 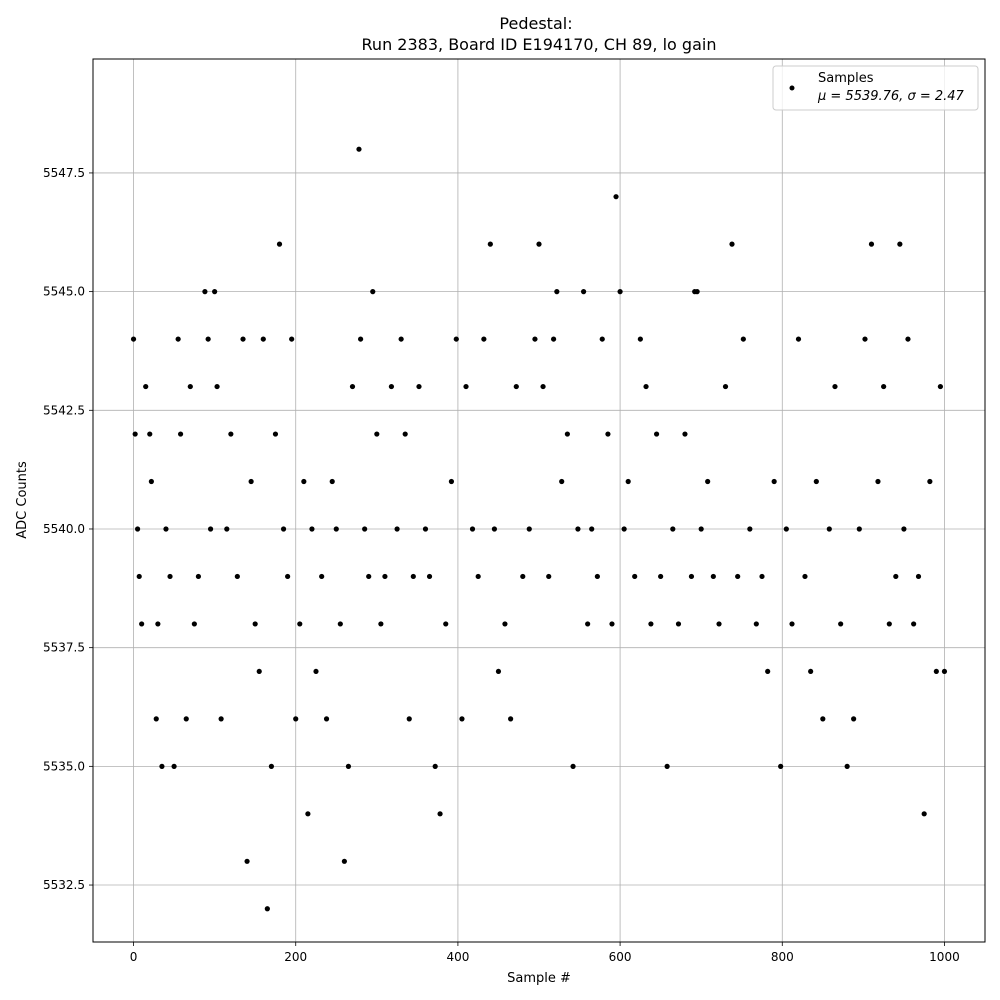 What do you see at coordinates (64, 885) in the screenshot?
I see `y-tick-label: 5532.5` at bounding box center [64, 885].